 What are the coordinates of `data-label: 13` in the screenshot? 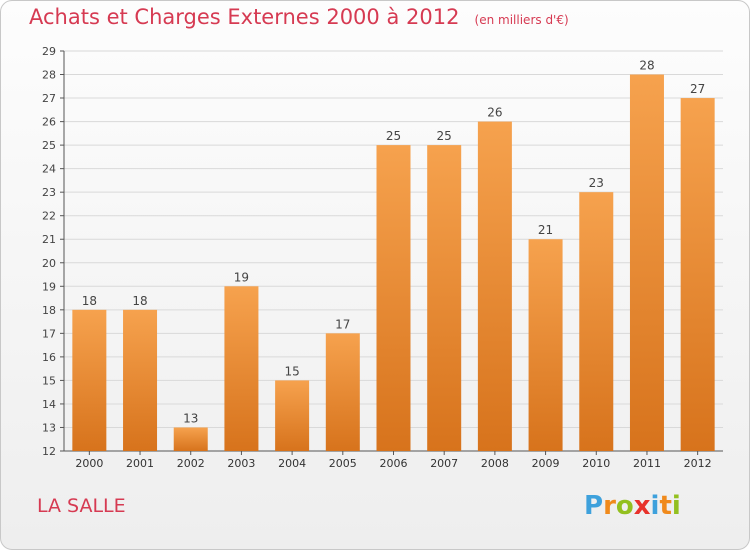 It's located at (190, 418).